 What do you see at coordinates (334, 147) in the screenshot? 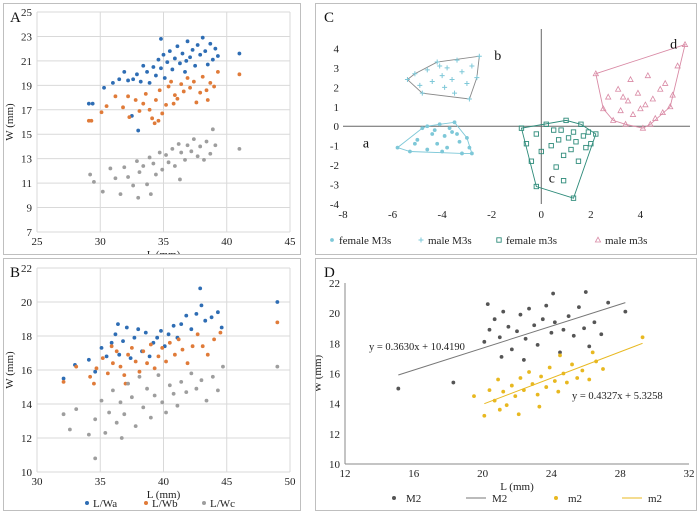
I see `y-tick-label: -1` at bounding box center [334, 147].